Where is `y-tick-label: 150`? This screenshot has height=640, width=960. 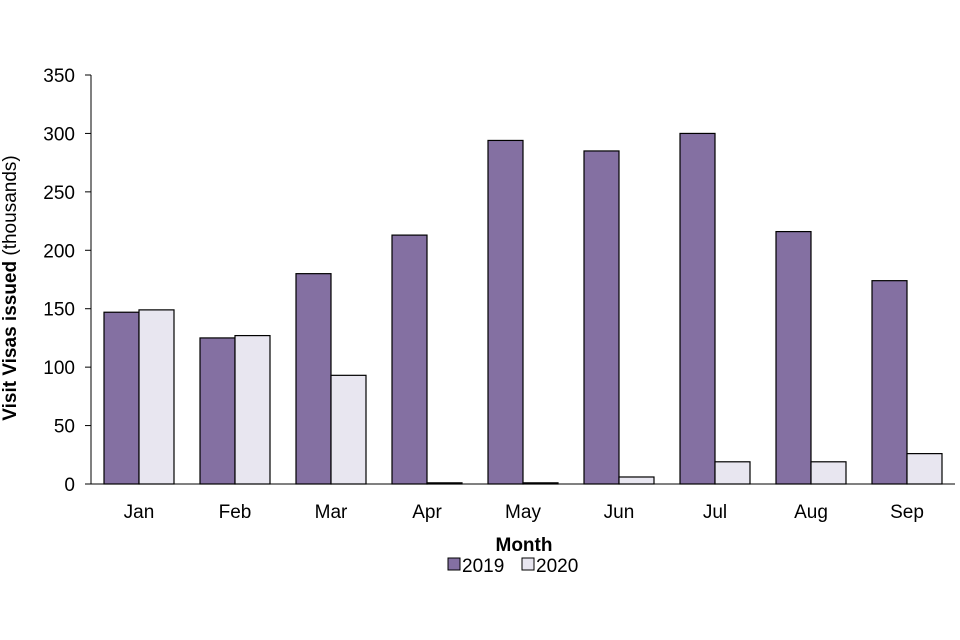
y-tick-label: 150 is located at coordinates (59, 310).